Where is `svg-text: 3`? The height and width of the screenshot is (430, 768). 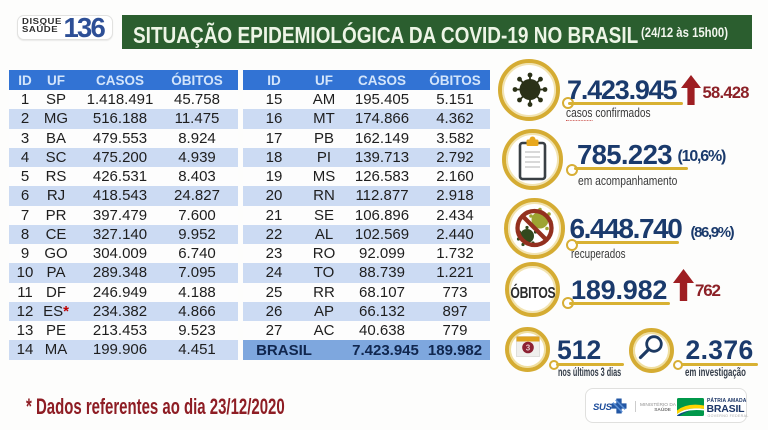
svg-text: 3 is located at coordinates (528, 347).